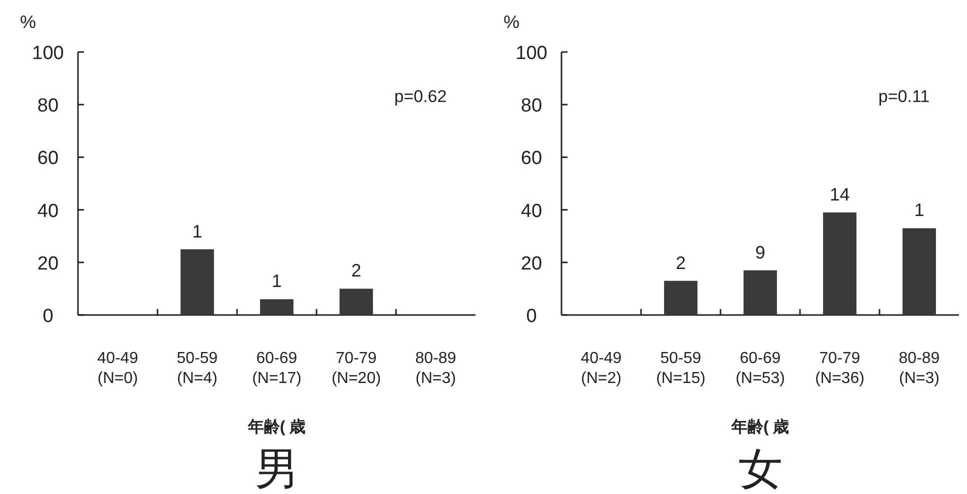  I want to click on annotation: 9, so click(760, 252).